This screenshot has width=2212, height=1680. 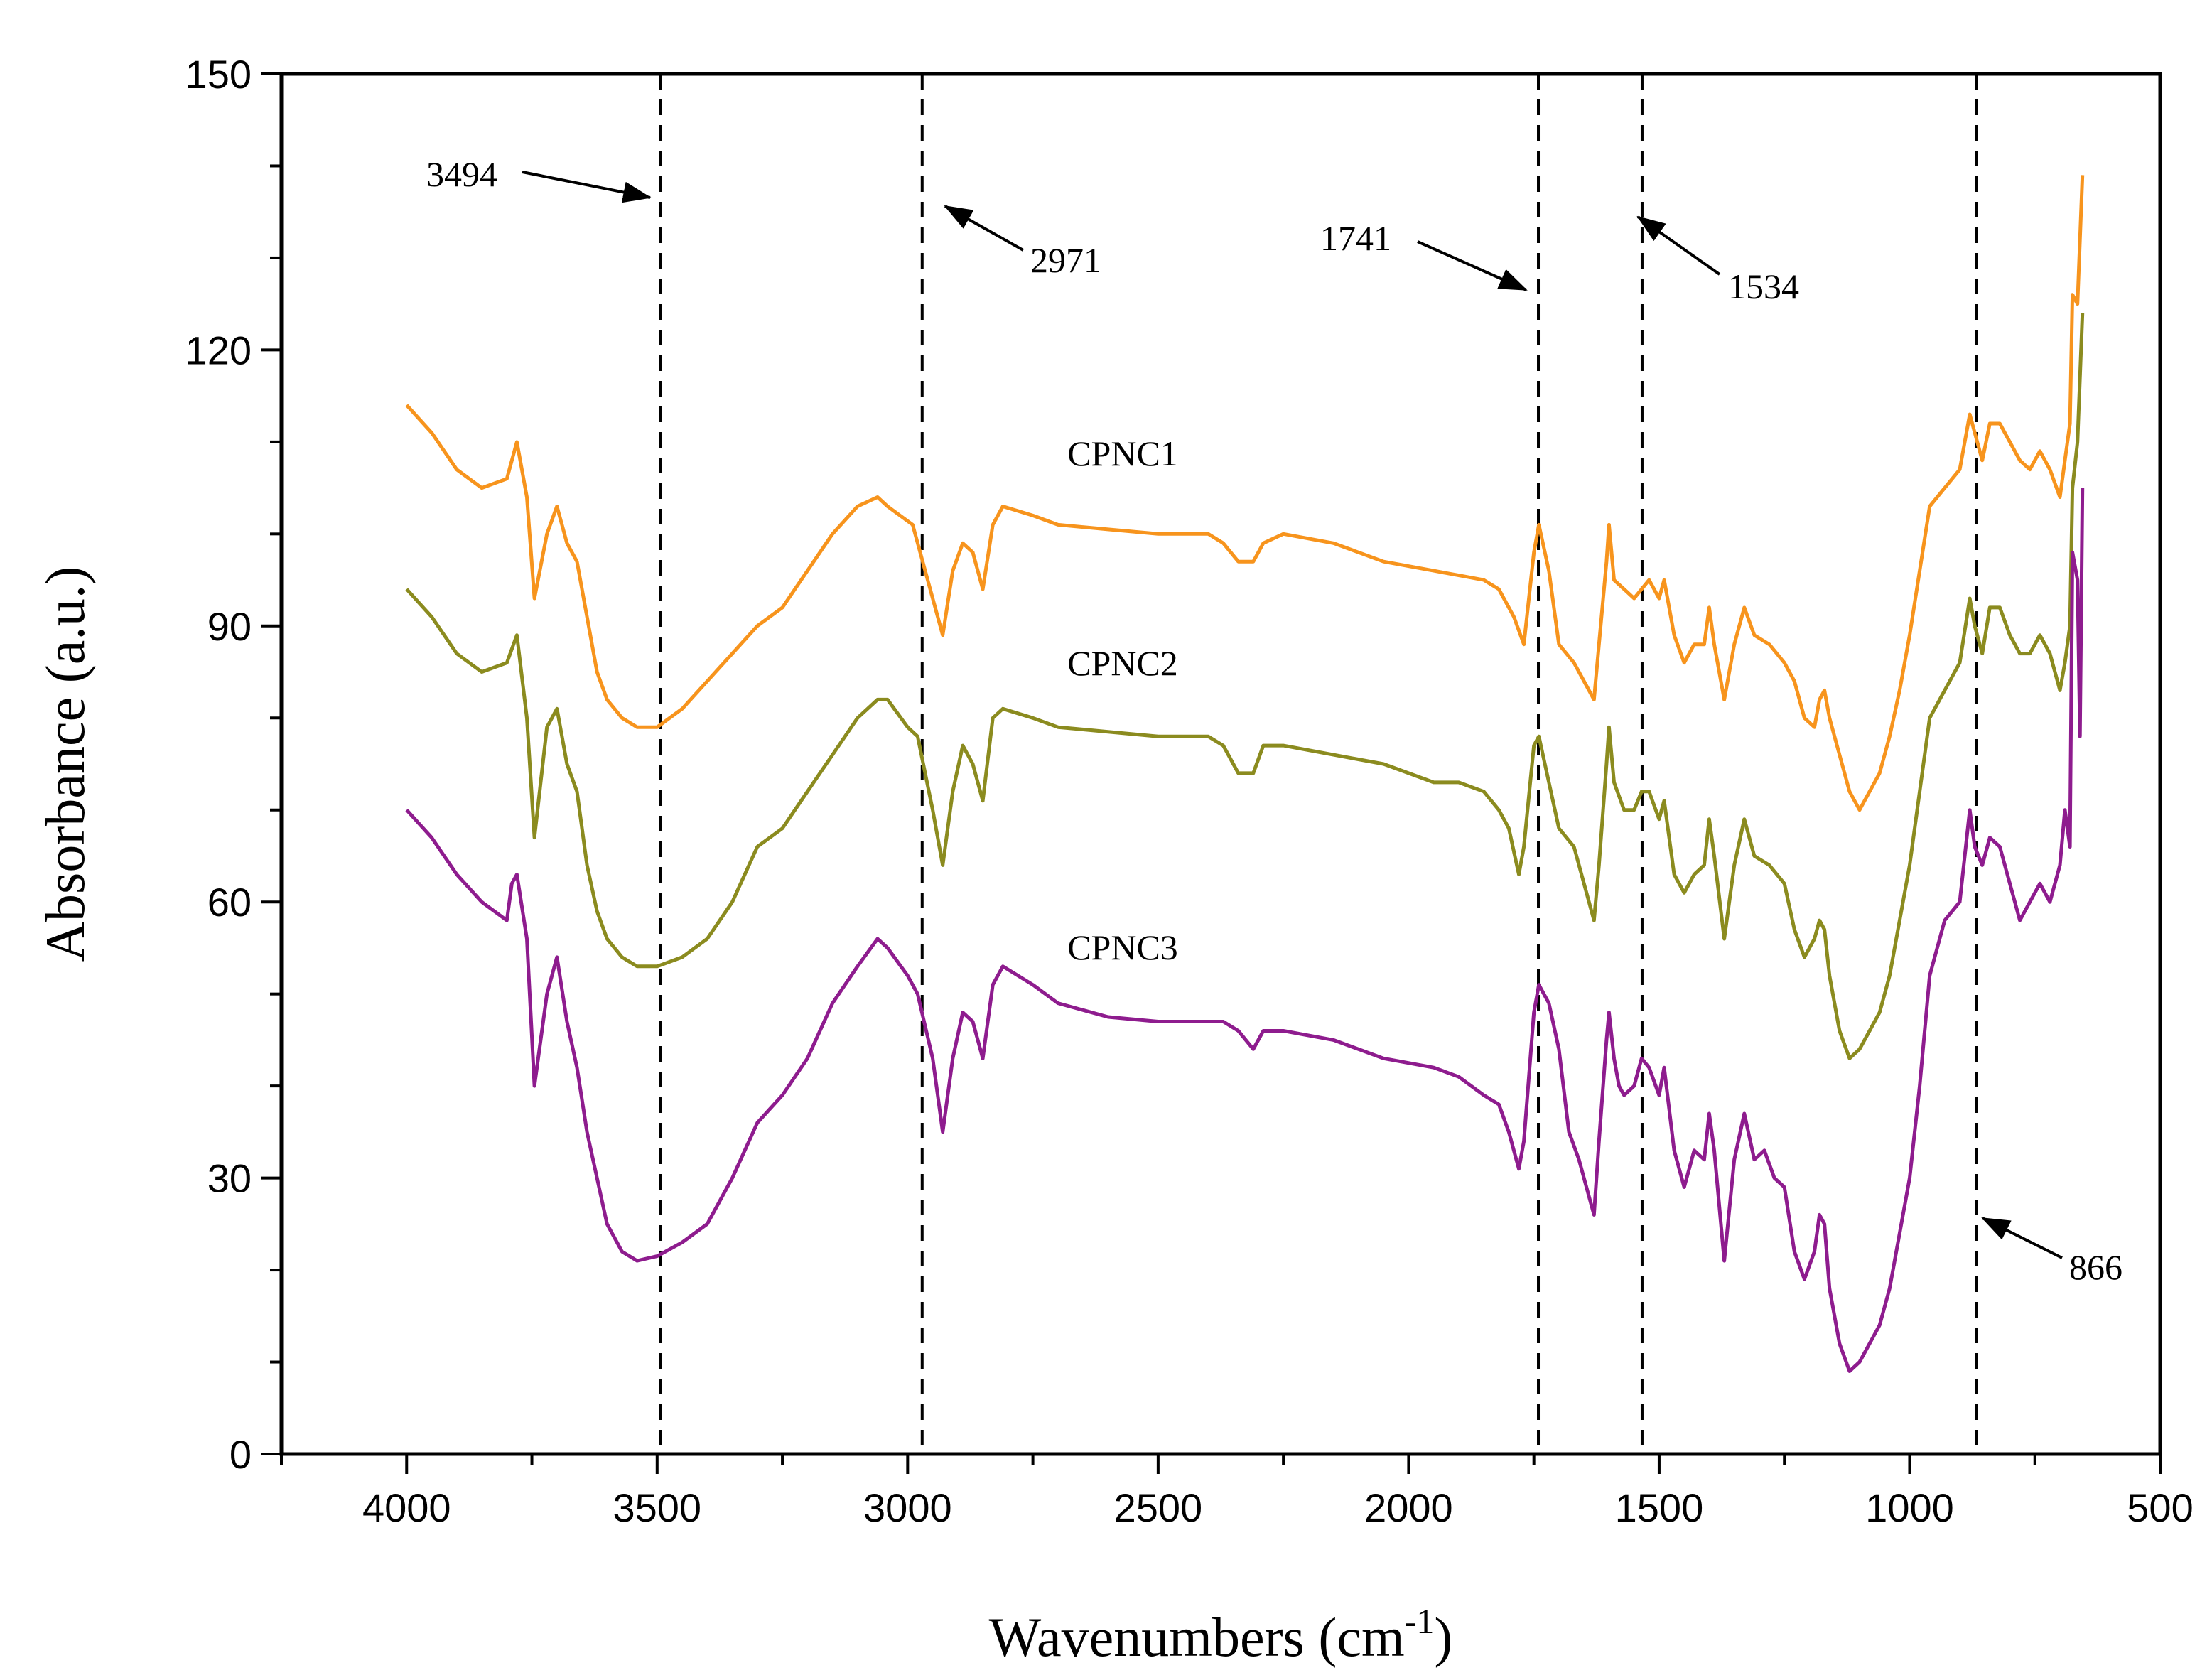 I want to click on series-label-cpnc3: CPNC3, so click(x=1122, y=947).